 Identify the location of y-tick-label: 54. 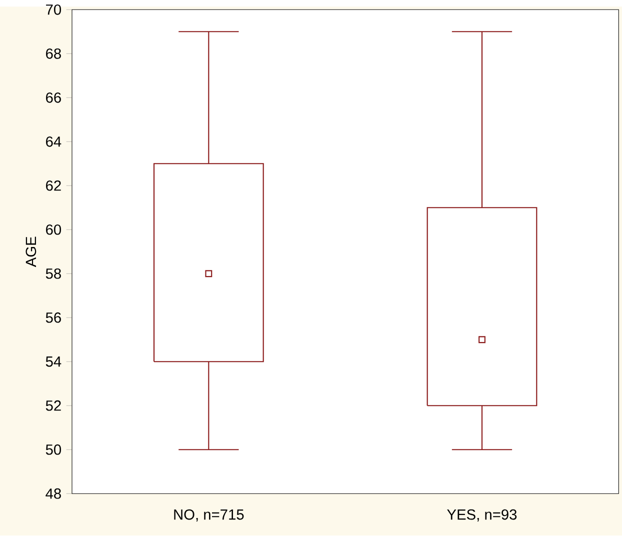
(54, 361).